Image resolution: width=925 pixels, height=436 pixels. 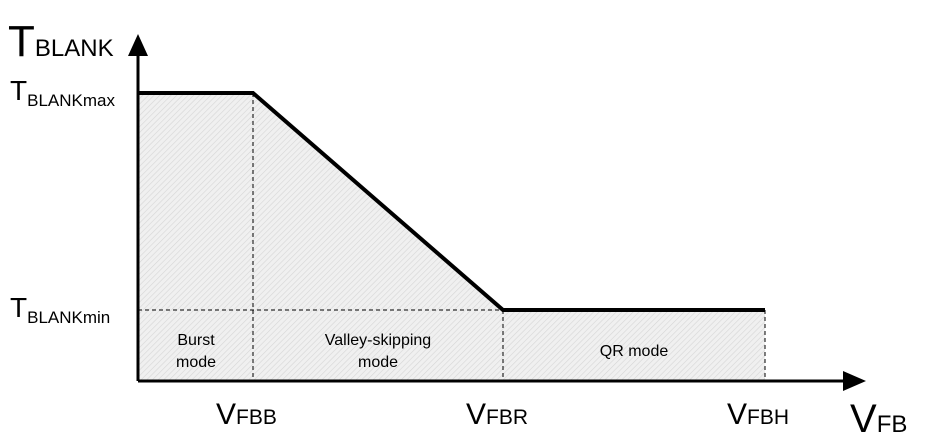 What do you see at coordinates (62, 92) in the screenshot?
I see `level-label: TBLANKmax` at bounding box center [62, 92].